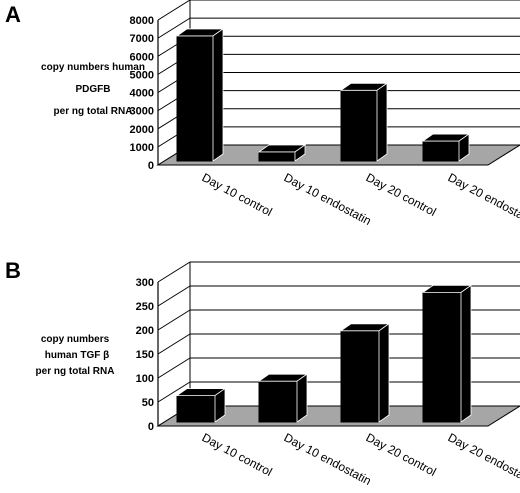  What do you see at coordinates (145, 379) in the screenshot?
I see `y-tick-label: 100` at bounding box center [145, 379].